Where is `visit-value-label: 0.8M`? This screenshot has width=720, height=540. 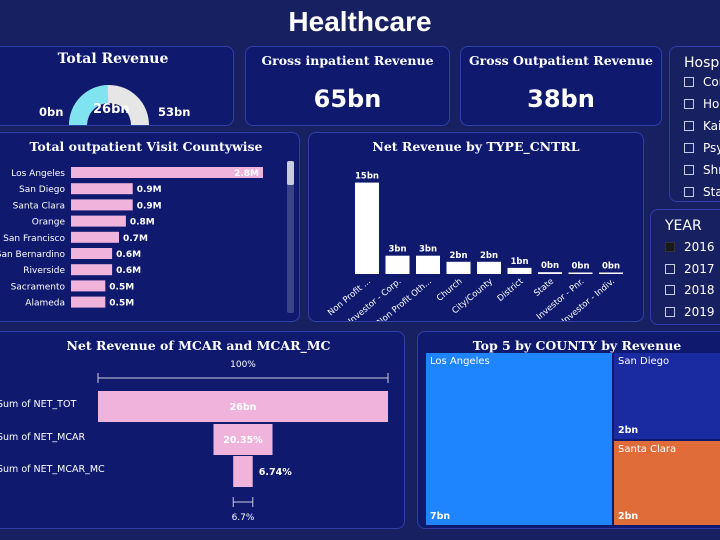
visit-value-label: 0.8M is located at coordinates (142, 223).